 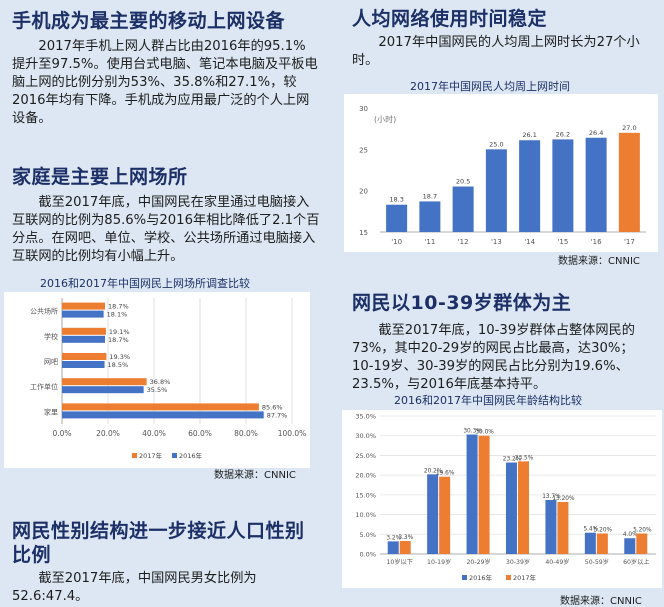 I want to click on value-label: 26.1, so click(x=529, y=135).